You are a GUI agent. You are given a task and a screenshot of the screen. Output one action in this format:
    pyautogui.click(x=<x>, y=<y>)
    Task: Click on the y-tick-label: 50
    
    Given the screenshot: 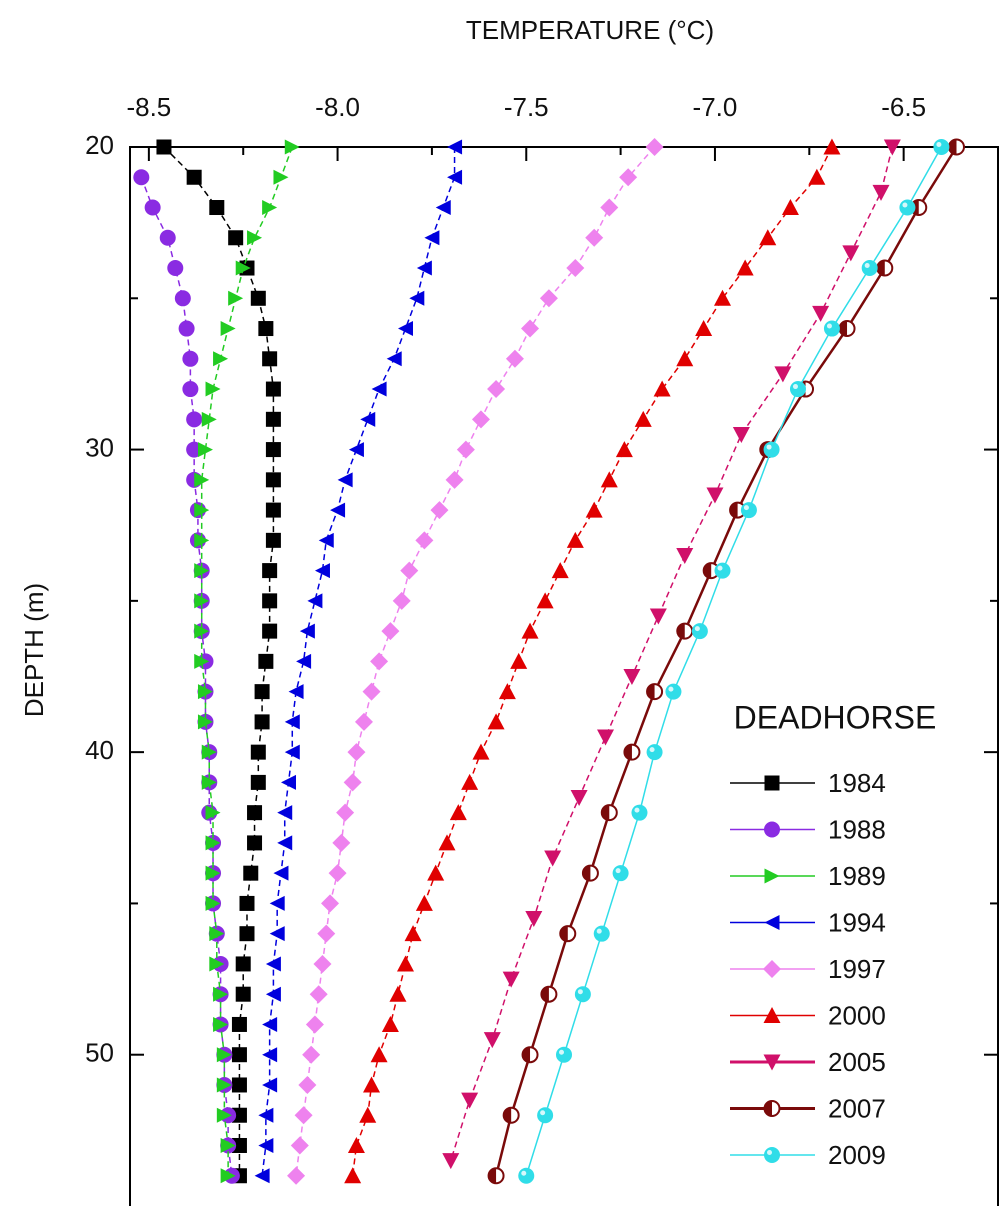 What is the action you would take?
    pyautogui.click(x=99, y=1053)
    